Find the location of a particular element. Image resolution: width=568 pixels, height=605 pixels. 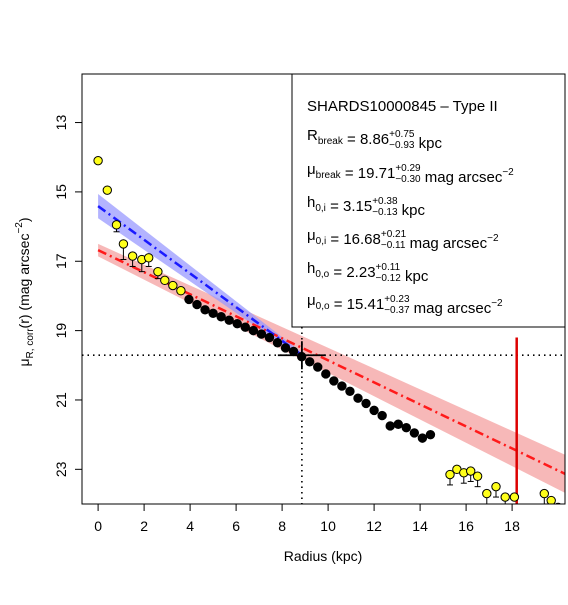

x-tick-label: 14 is located at coordinates (420, 526).